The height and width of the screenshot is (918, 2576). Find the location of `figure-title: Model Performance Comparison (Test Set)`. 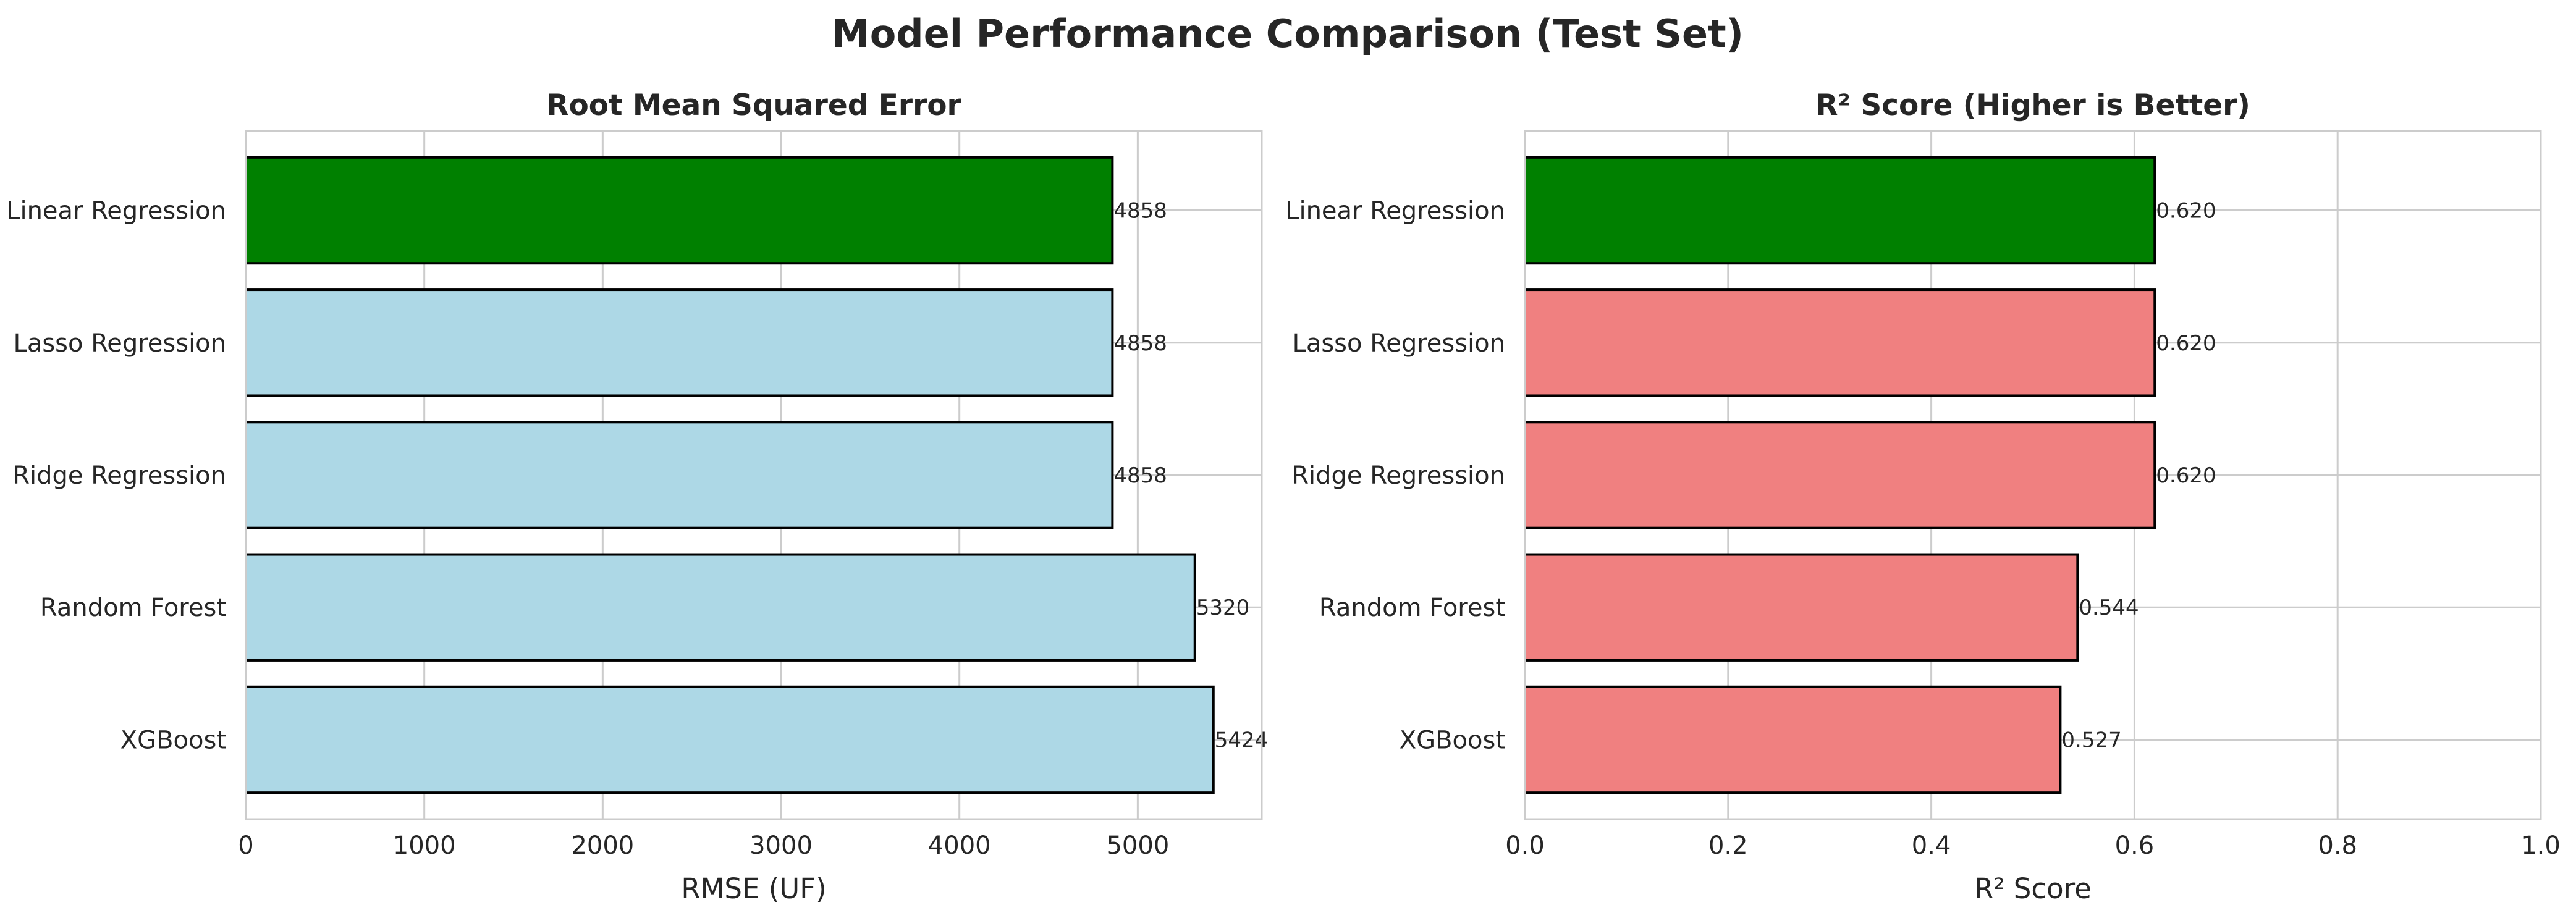

figure-title: Model Performance Comparison (Test Set) is located at coordinates (1288, 33).